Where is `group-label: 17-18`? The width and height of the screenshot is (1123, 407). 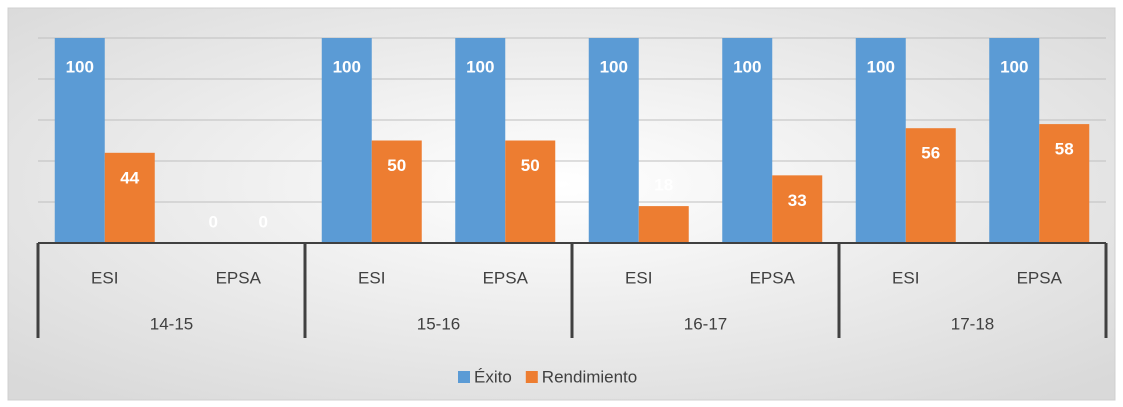 group-label: 17-18 is located at coordinates (972, 323).